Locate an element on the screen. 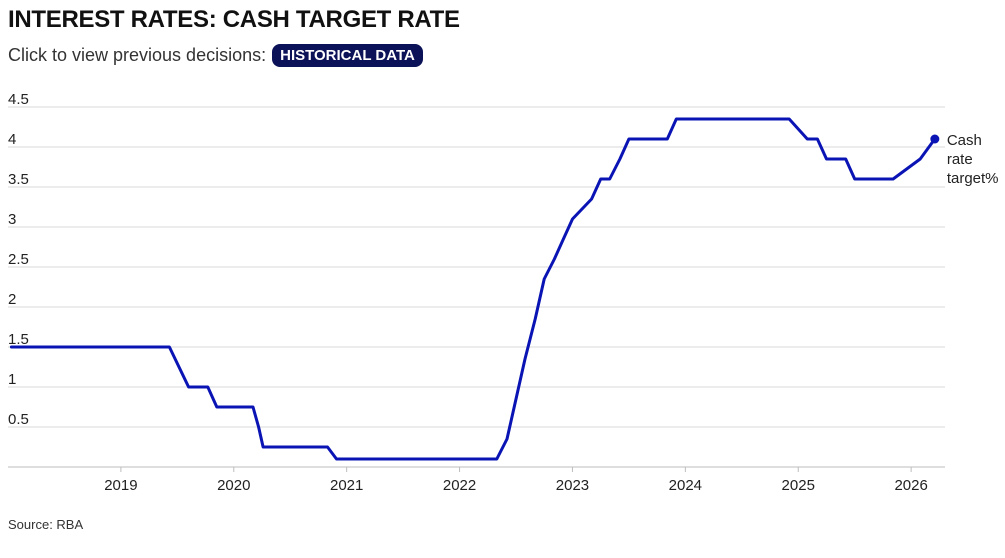  y-tick-label: 0.5 is located at coordinates (18, 419).